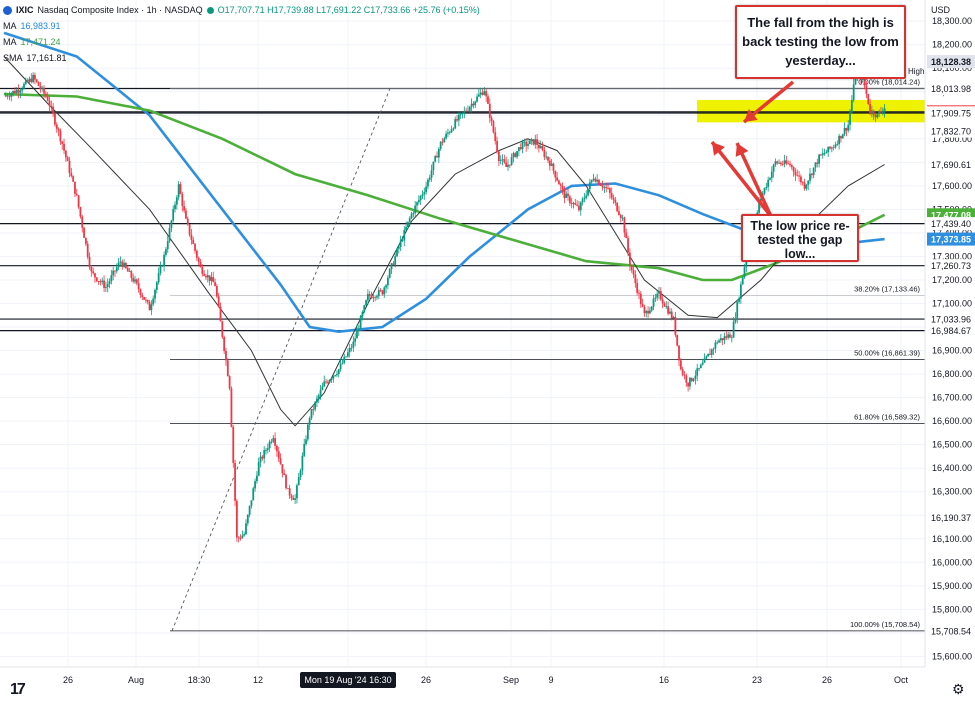 The image size is (975, 723). I want to click on time-tick-label: 23, so click(757, 680).